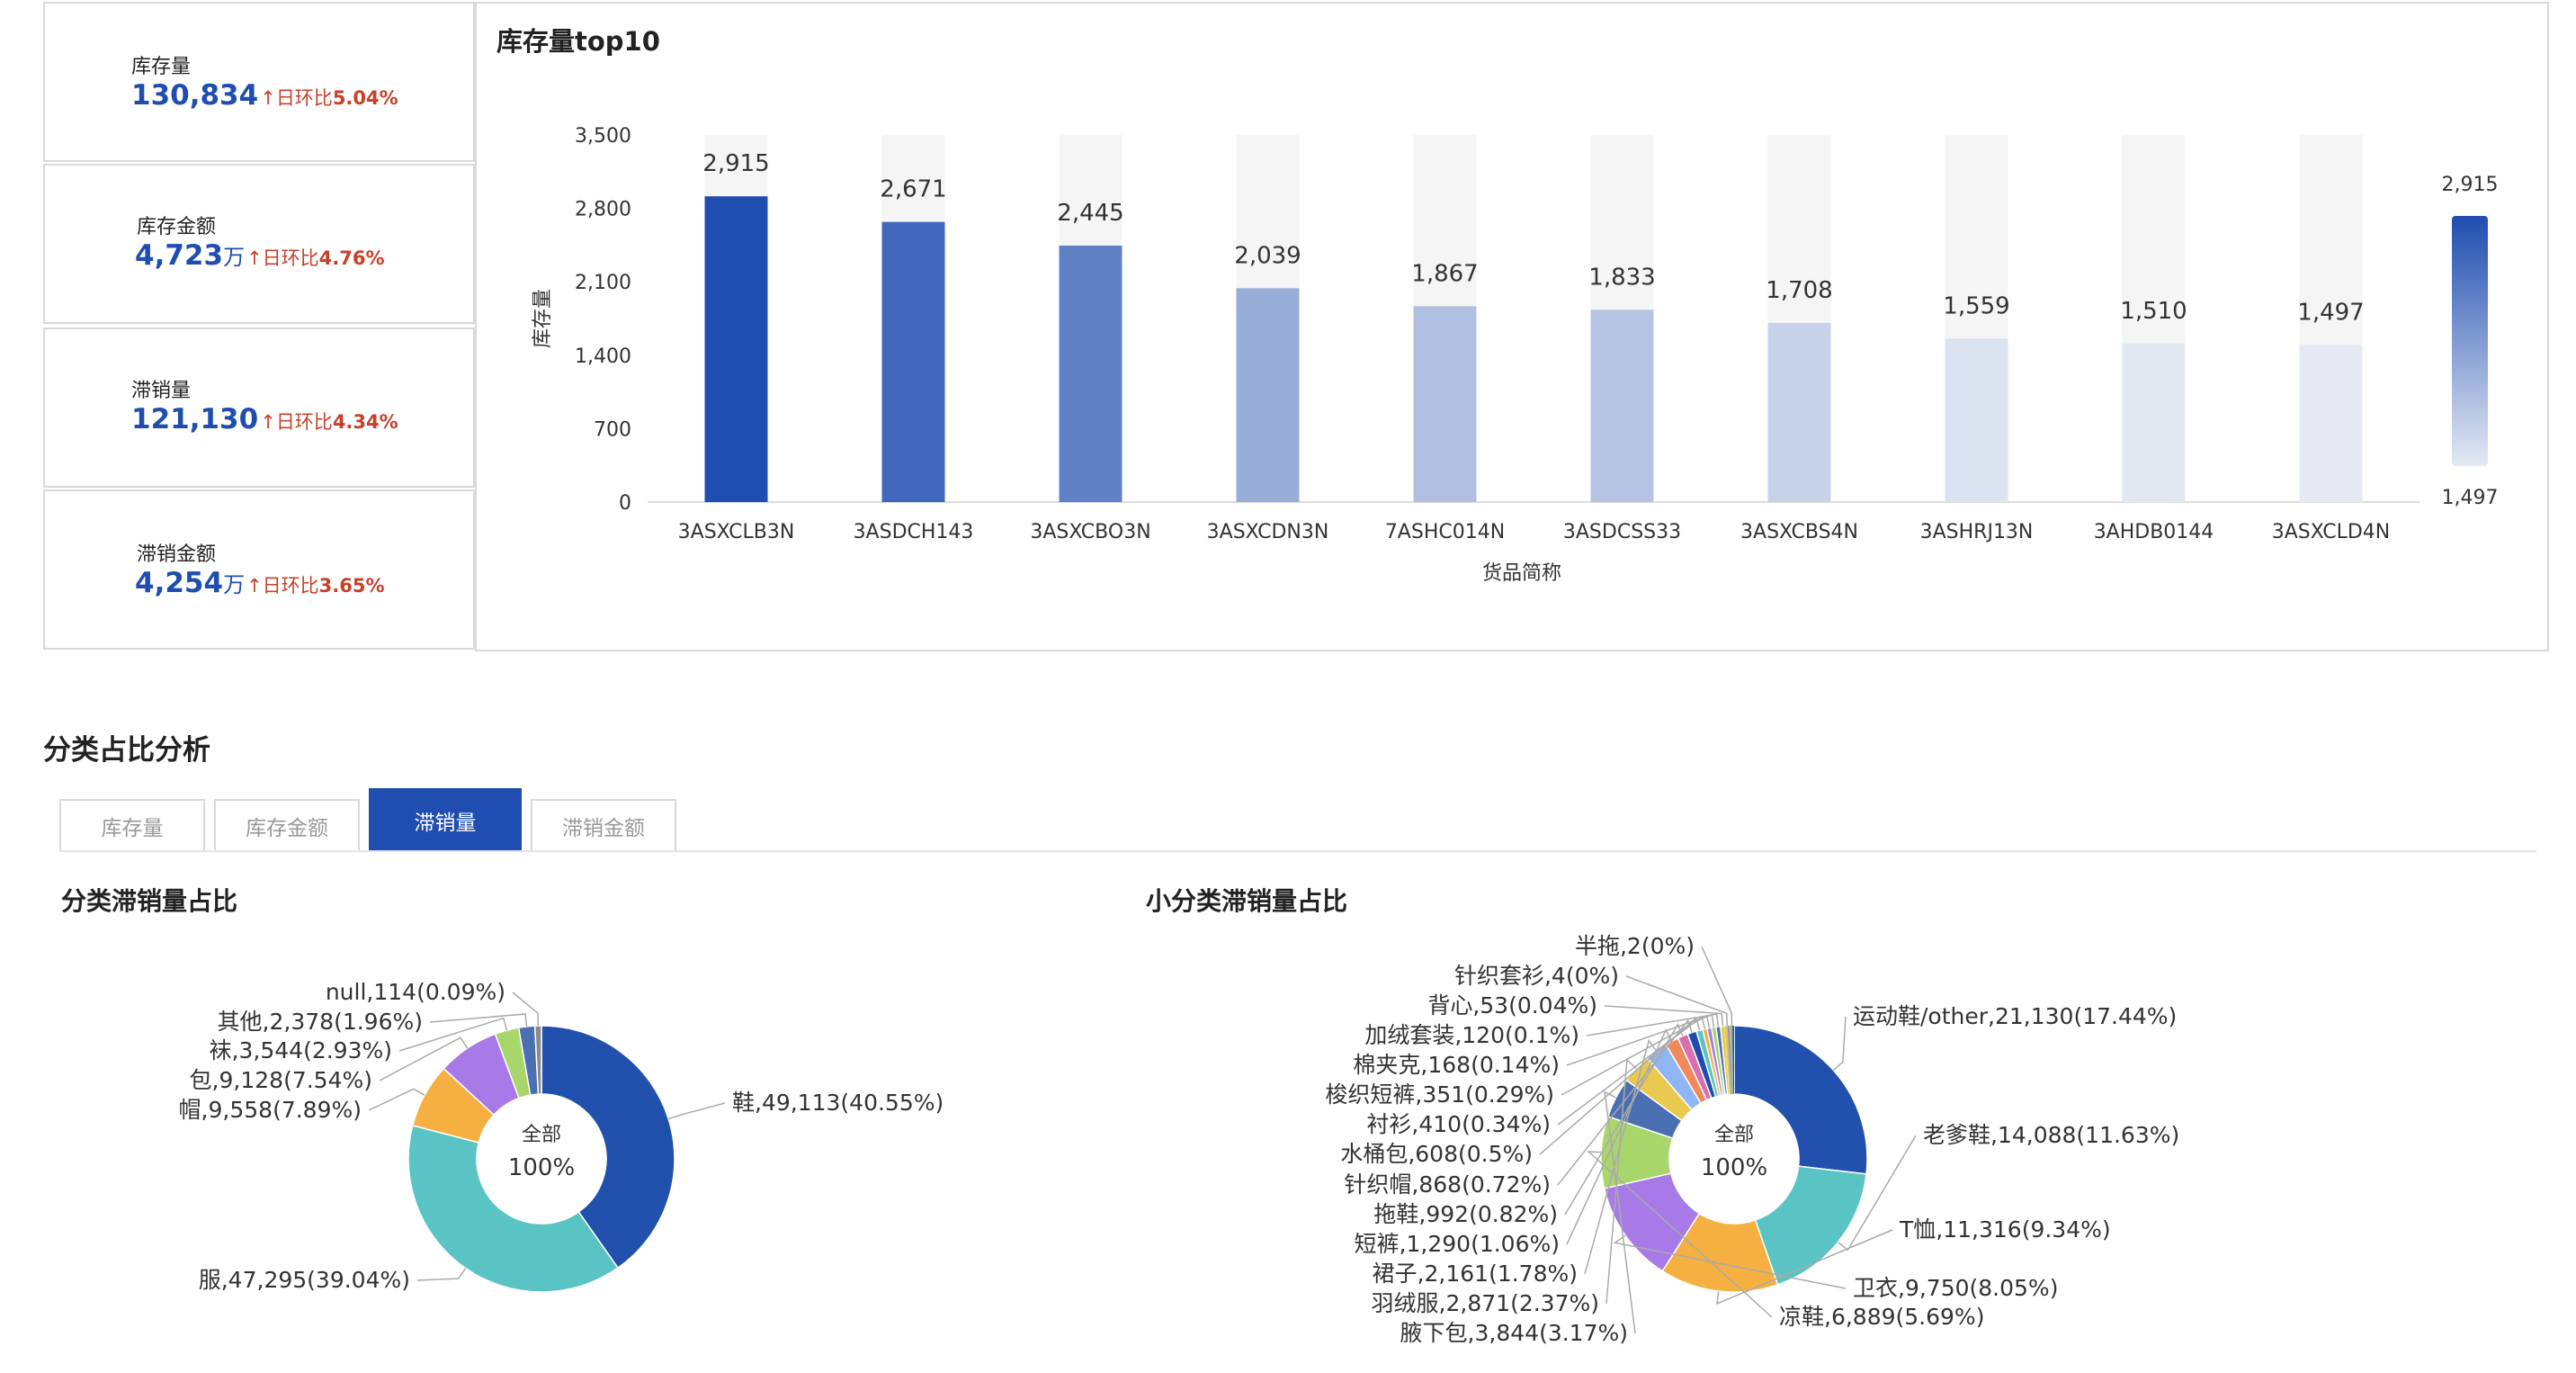  What do you see at coordinates (1734, 1167) in the screenshot?
I see `donut-center-value: 100%` at bounding box center [1734, 1167].